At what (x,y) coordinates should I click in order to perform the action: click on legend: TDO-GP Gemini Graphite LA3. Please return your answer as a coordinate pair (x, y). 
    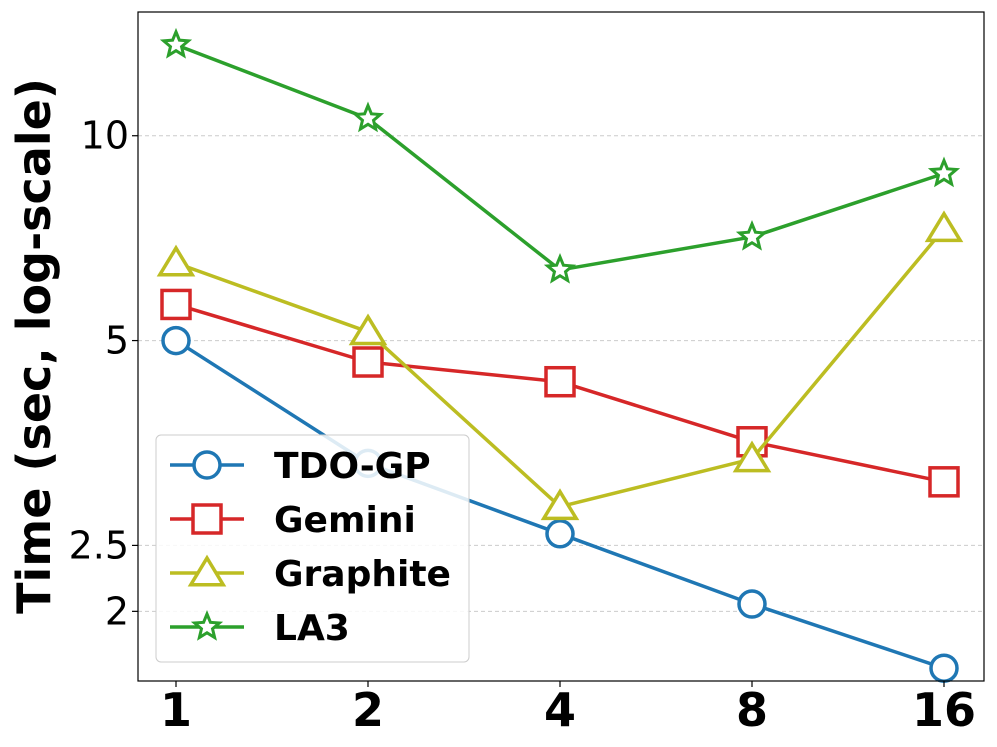
    Looking at the image, I should click on (312, 548).